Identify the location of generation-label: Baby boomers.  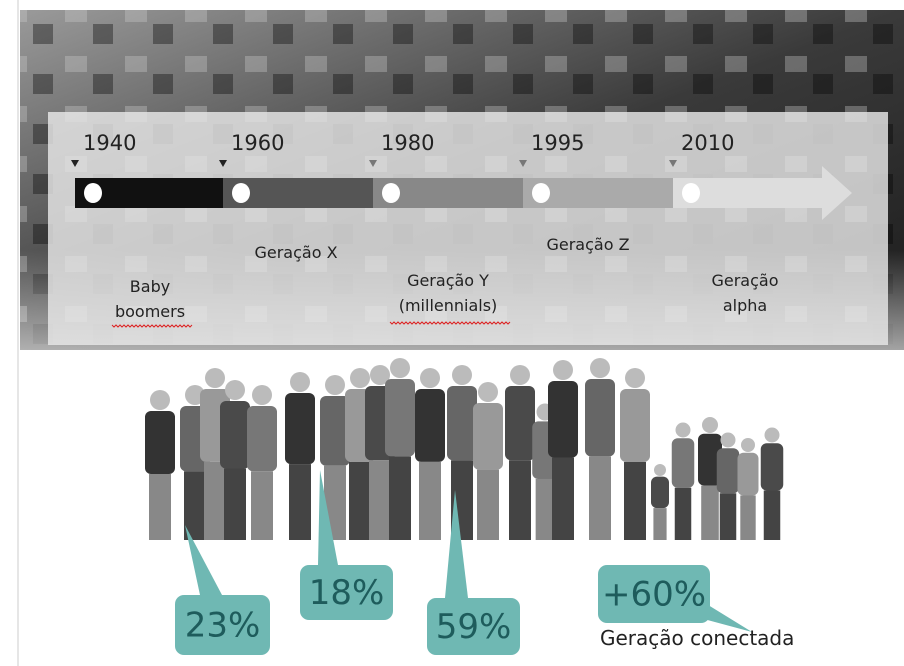
(150, 299).